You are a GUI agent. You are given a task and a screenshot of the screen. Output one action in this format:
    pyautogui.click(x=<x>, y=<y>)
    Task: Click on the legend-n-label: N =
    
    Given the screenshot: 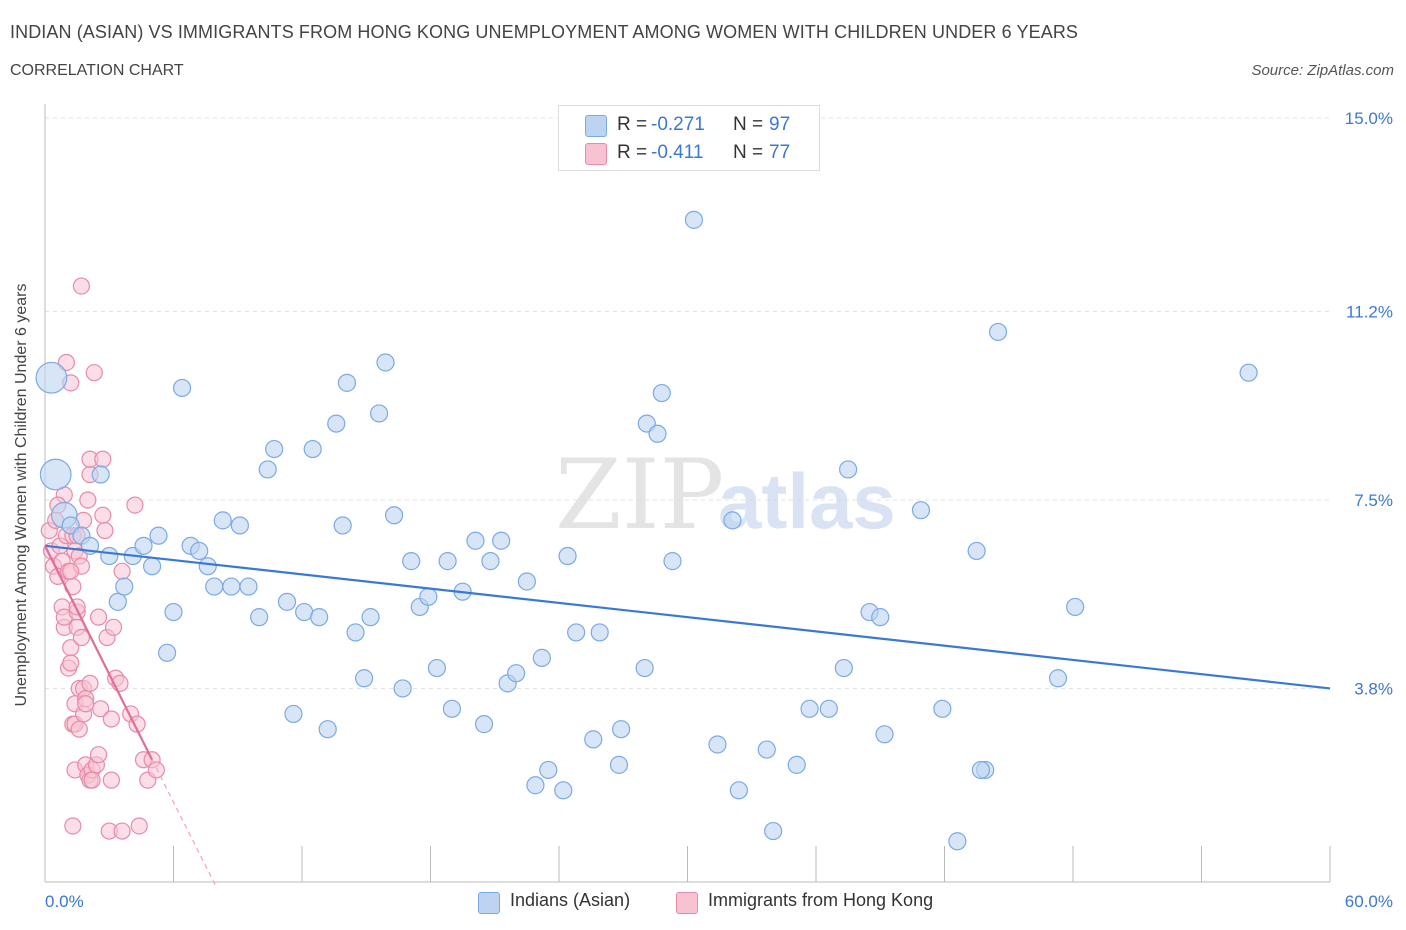 What is the action you would take?
    pyautogui.click(x=748, y=152)
    